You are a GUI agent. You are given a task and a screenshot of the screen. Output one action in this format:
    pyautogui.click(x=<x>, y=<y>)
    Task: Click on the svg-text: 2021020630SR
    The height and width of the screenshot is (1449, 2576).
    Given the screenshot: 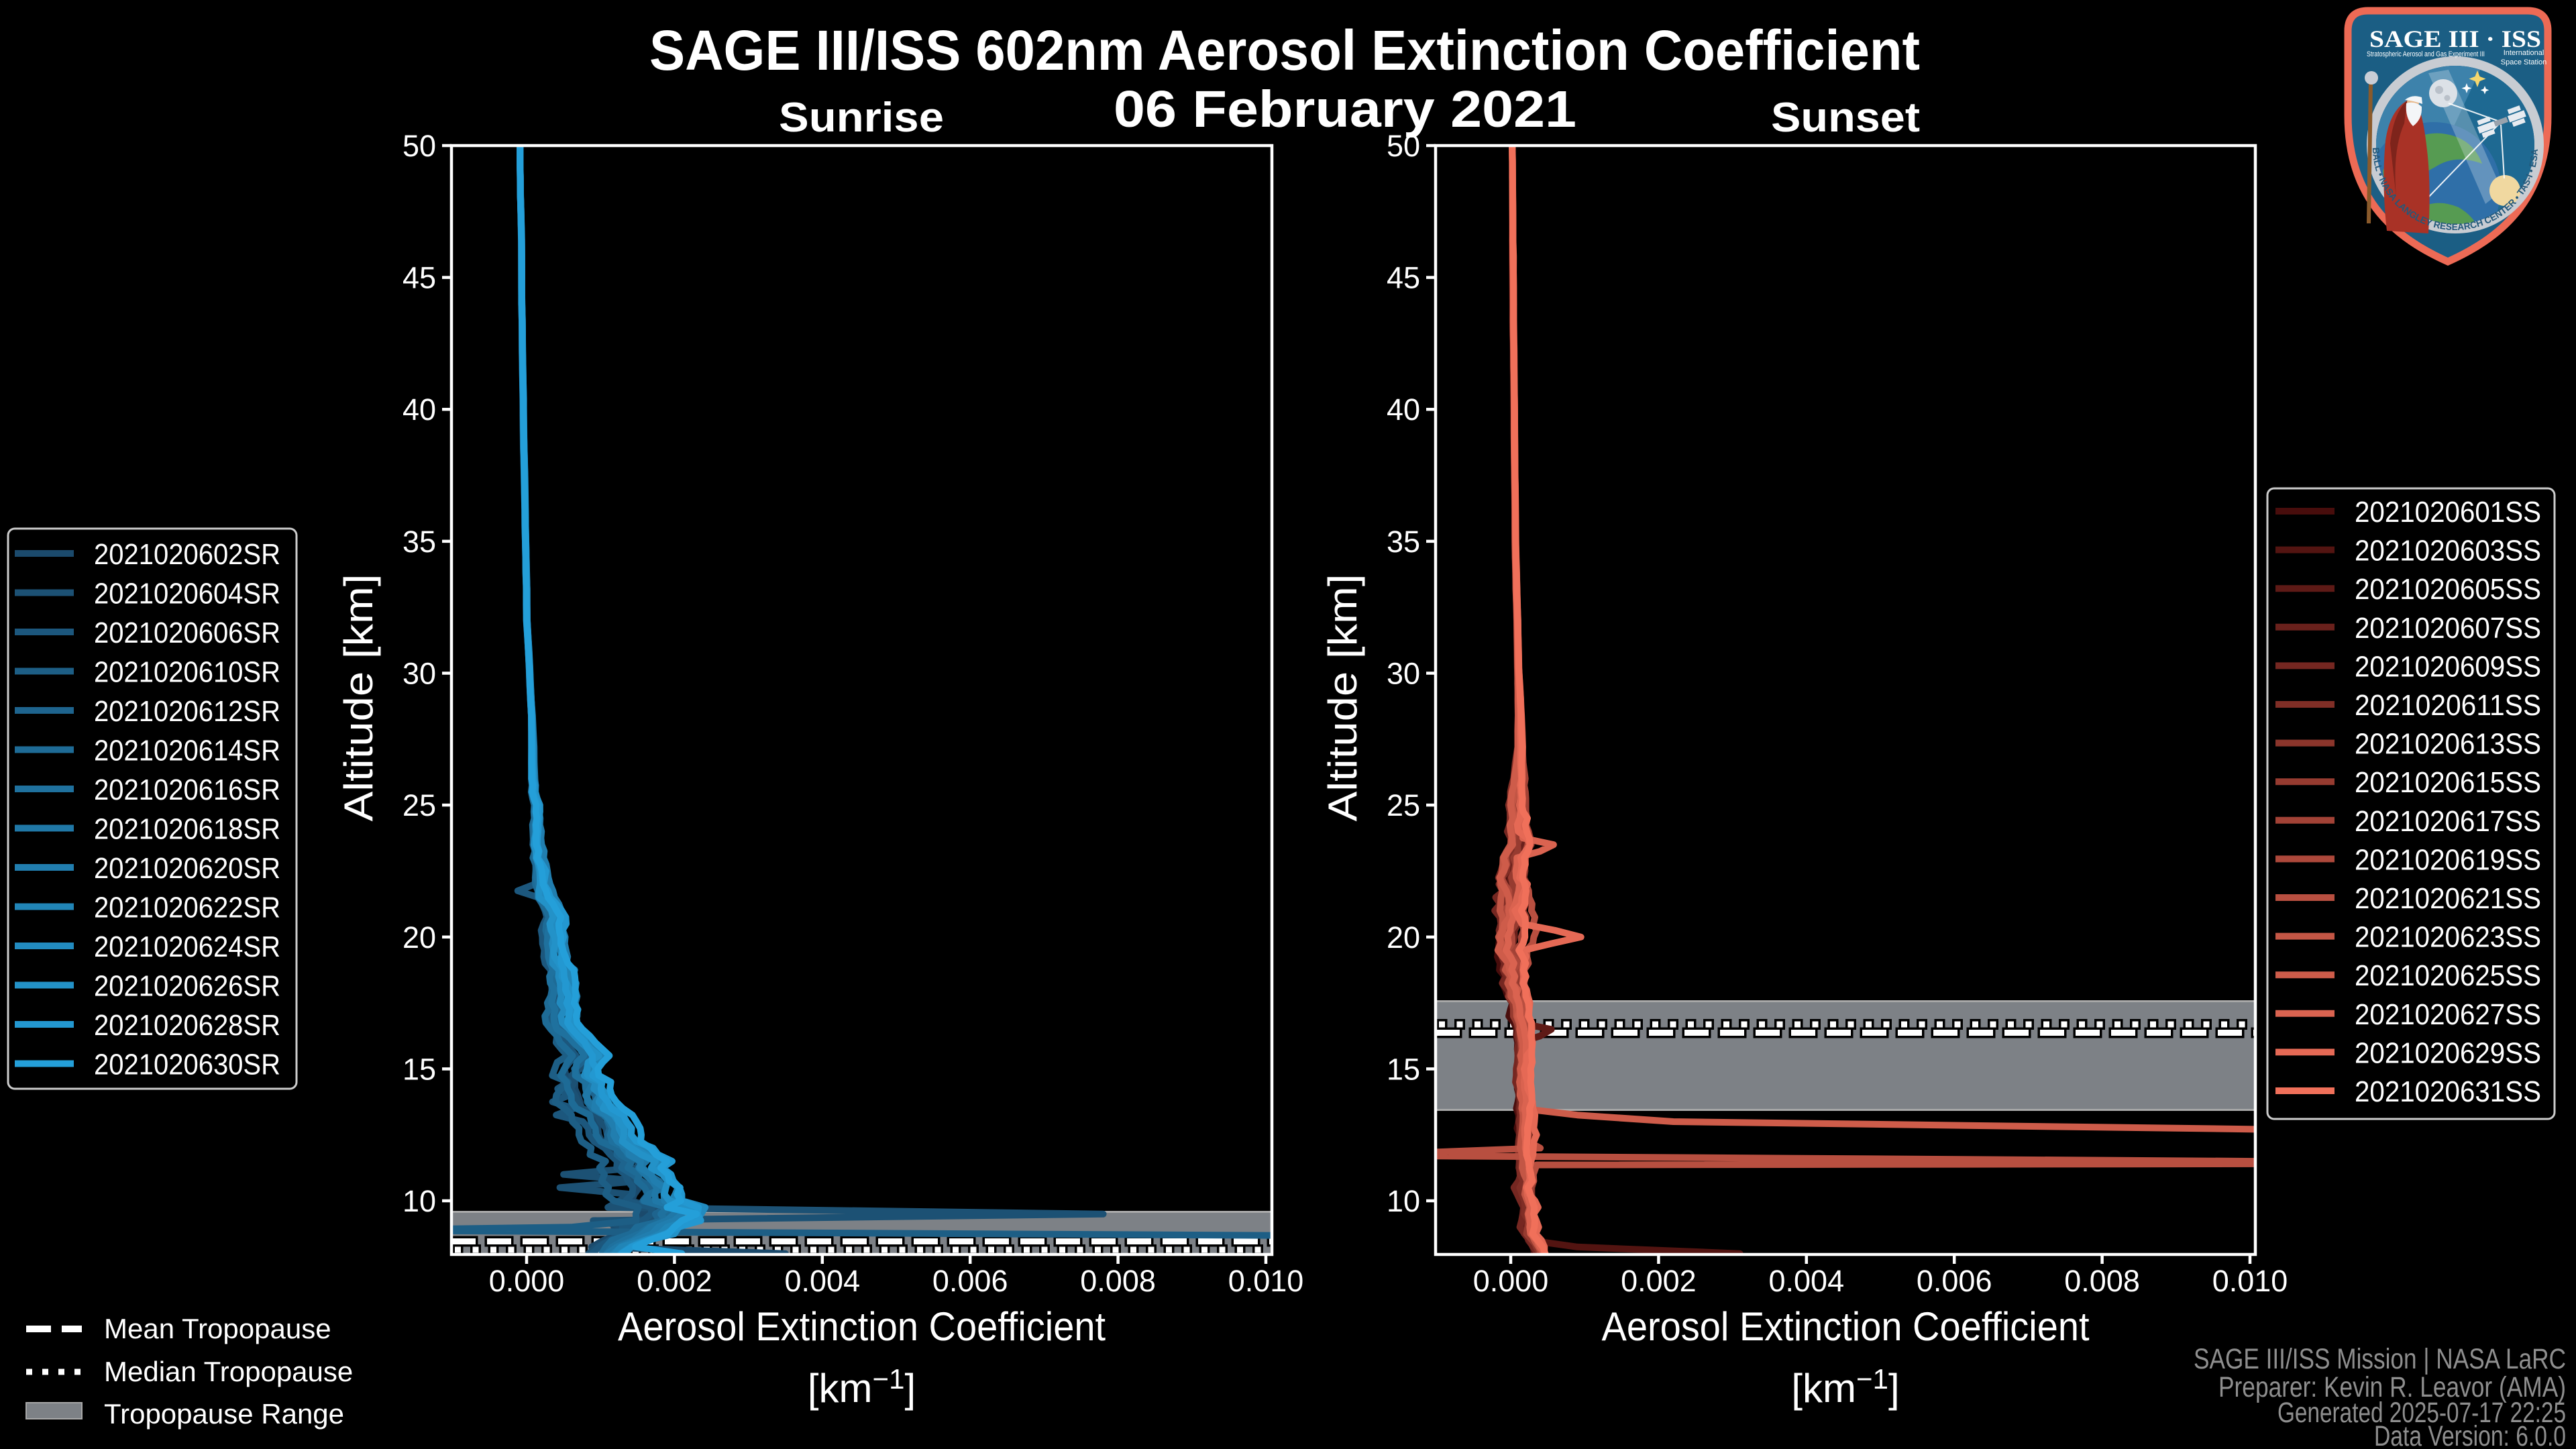 What is the action you would take?
    pyautogui.click(x=187, y=1065)
    